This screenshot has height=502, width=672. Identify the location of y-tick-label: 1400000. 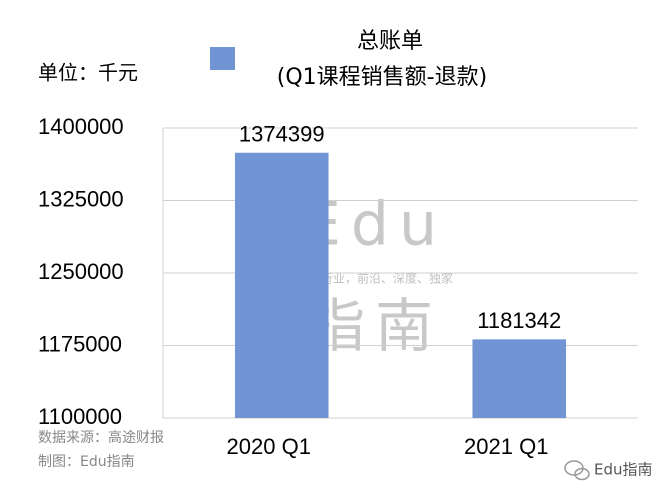
(81, 126).